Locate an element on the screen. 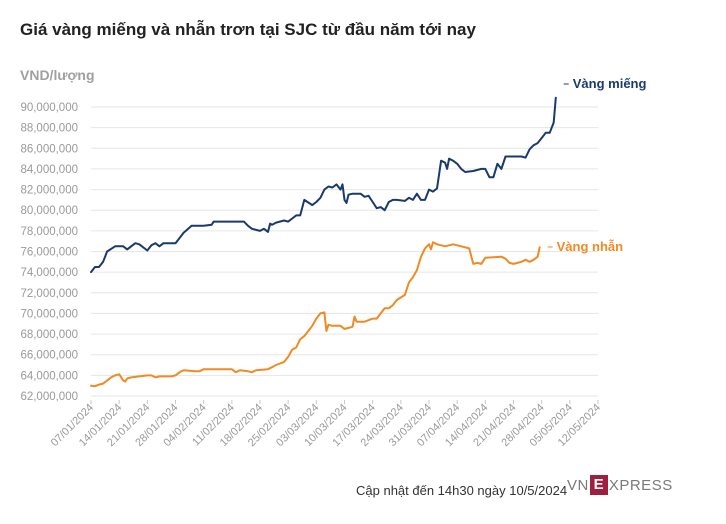 The width and height of the screenshot is (726, 524). y-tick-label: 64,000,000 is located at coordinates (49, 376).